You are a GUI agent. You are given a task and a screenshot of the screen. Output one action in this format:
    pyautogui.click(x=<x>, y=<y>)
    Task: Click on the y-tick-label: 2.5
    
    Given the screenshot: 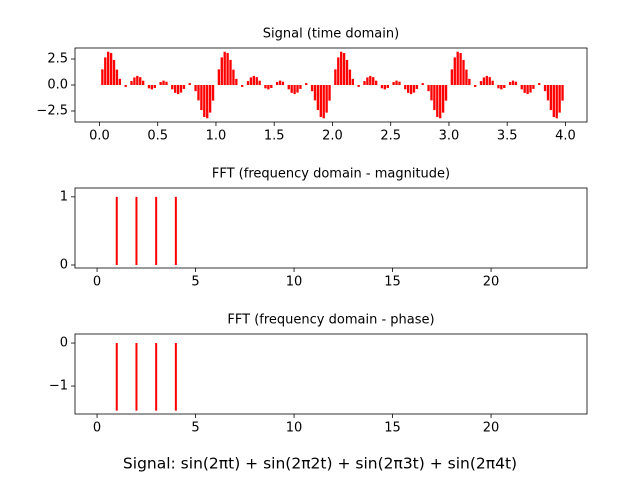 What is the action you would take?
    pyautogui.click(x=57, y=59)
    